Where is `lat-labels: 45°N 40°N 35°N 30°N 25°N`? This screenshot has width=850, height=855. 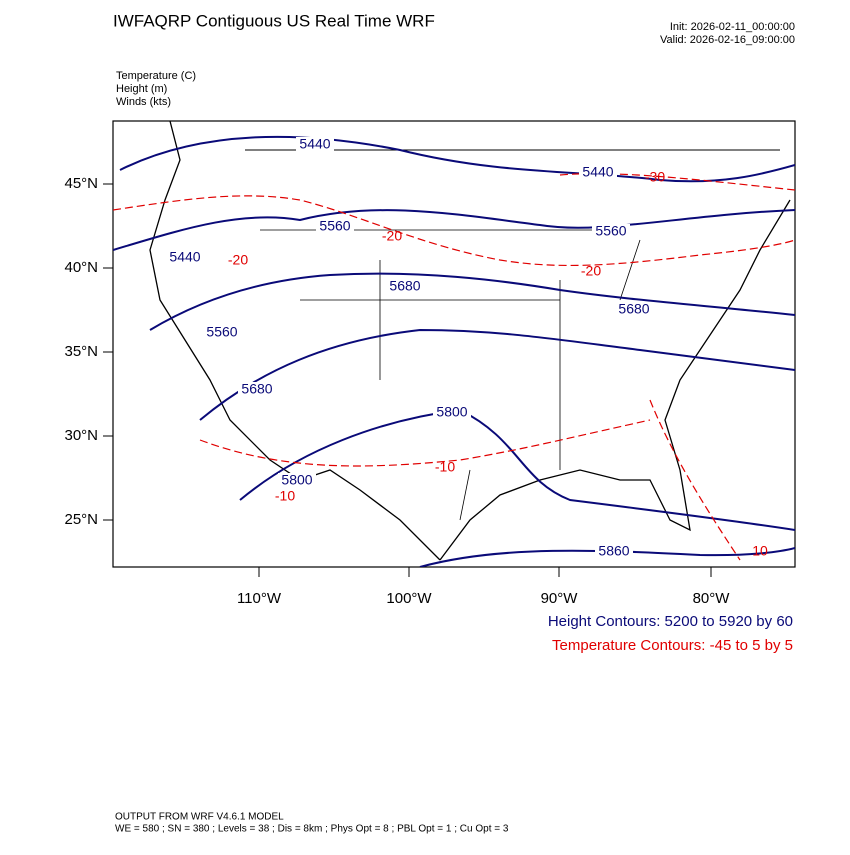 lat-labels: 45°N 40°N 35°N 30°N 25°N is located at coordinates (88, 351).